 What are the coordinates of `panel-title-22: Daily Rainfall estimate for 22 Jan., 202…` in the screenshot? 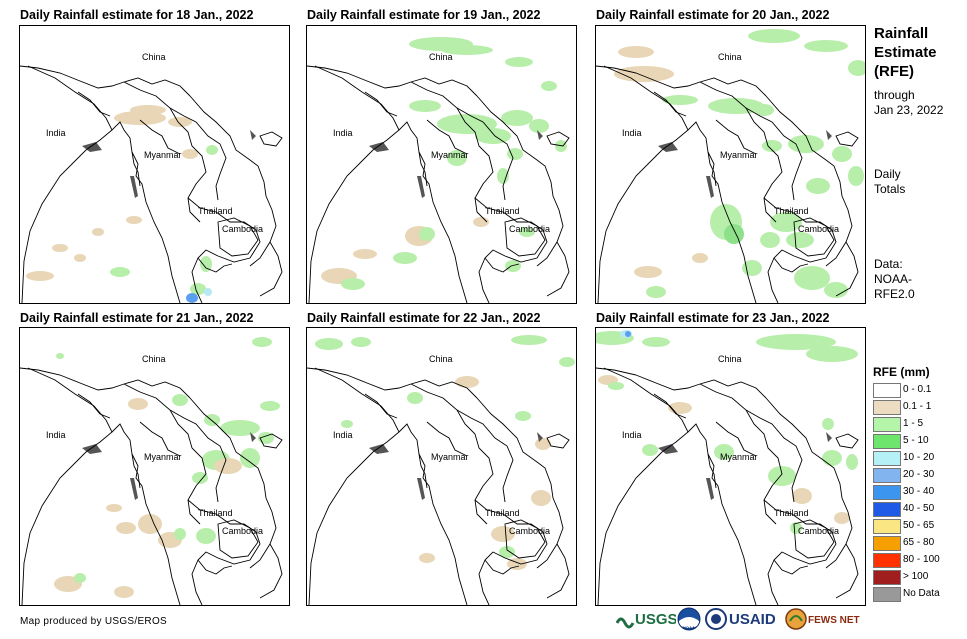 It's located at (424, 318).